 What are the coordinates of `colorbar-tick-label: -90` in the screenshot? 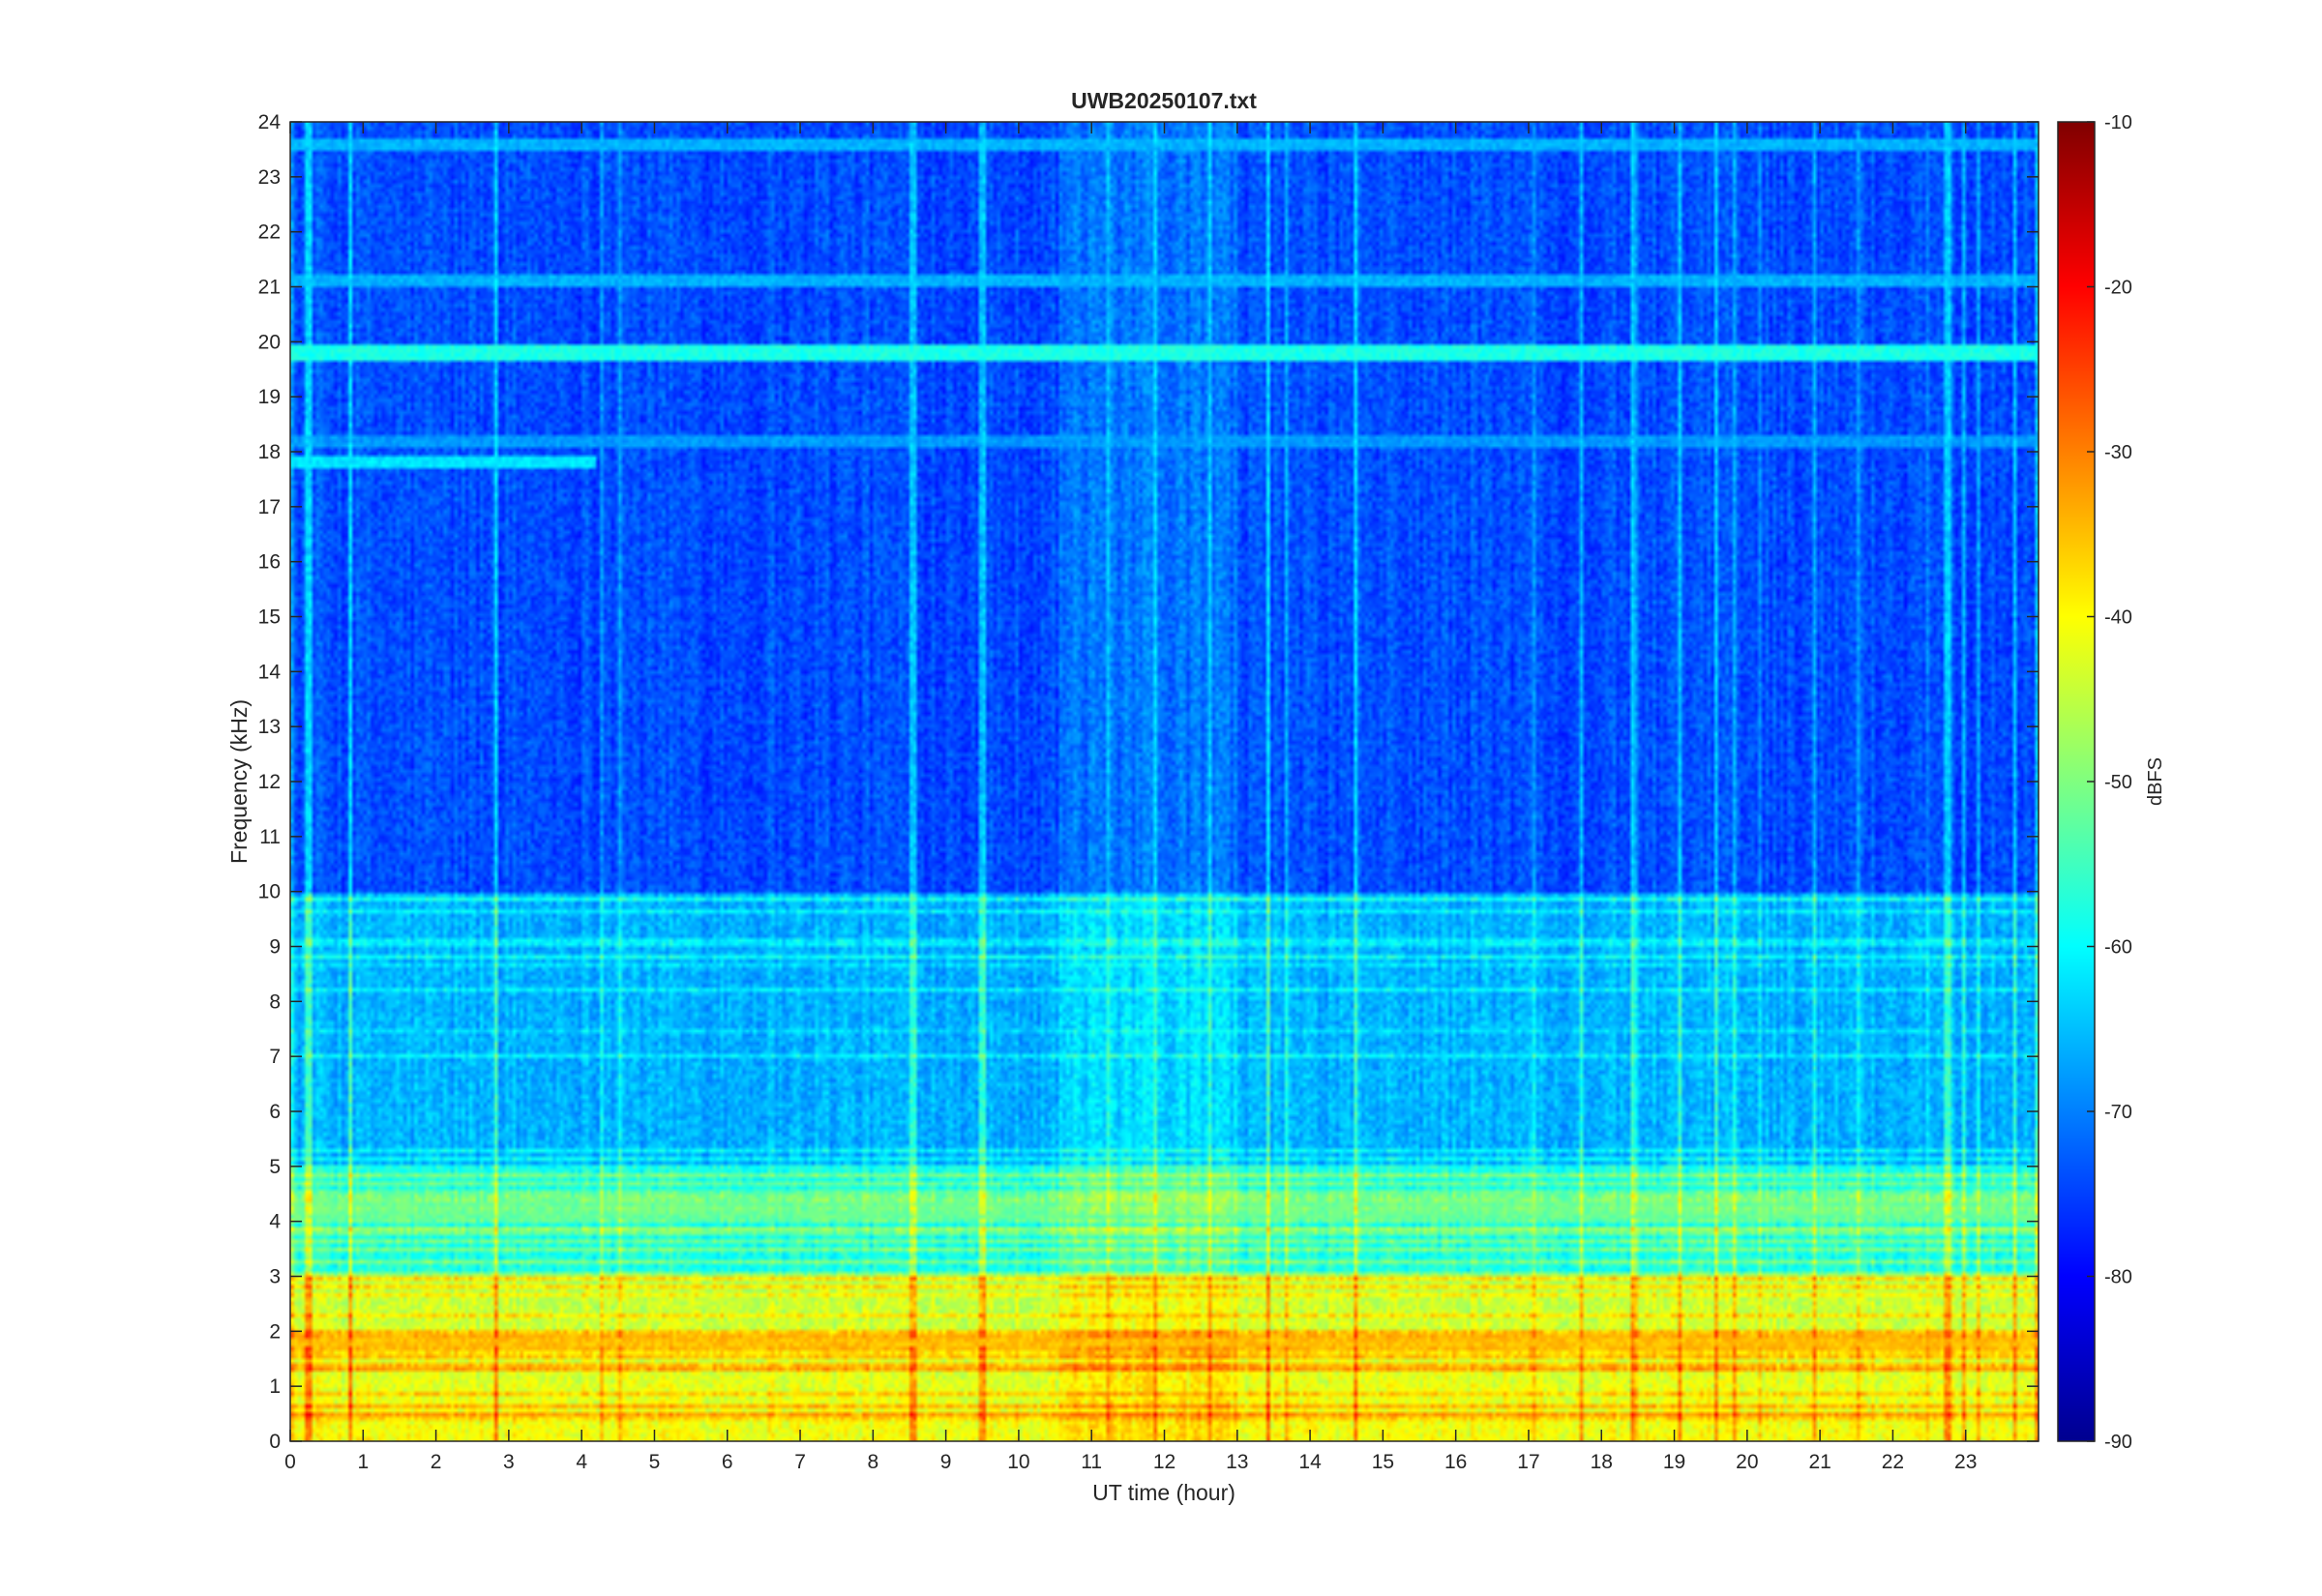 It's located at (2118, 1442).